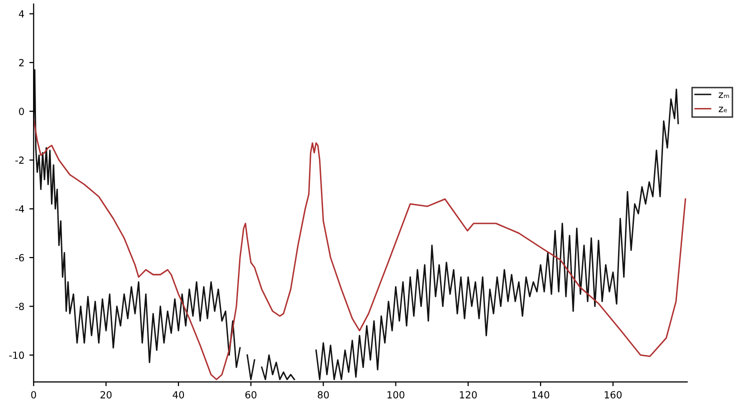 The height and width of the screenshot is (402, 747). Describe the element at coordinates (541, 394) in the screenshot. I see `x-tick-label: 140` at that location.